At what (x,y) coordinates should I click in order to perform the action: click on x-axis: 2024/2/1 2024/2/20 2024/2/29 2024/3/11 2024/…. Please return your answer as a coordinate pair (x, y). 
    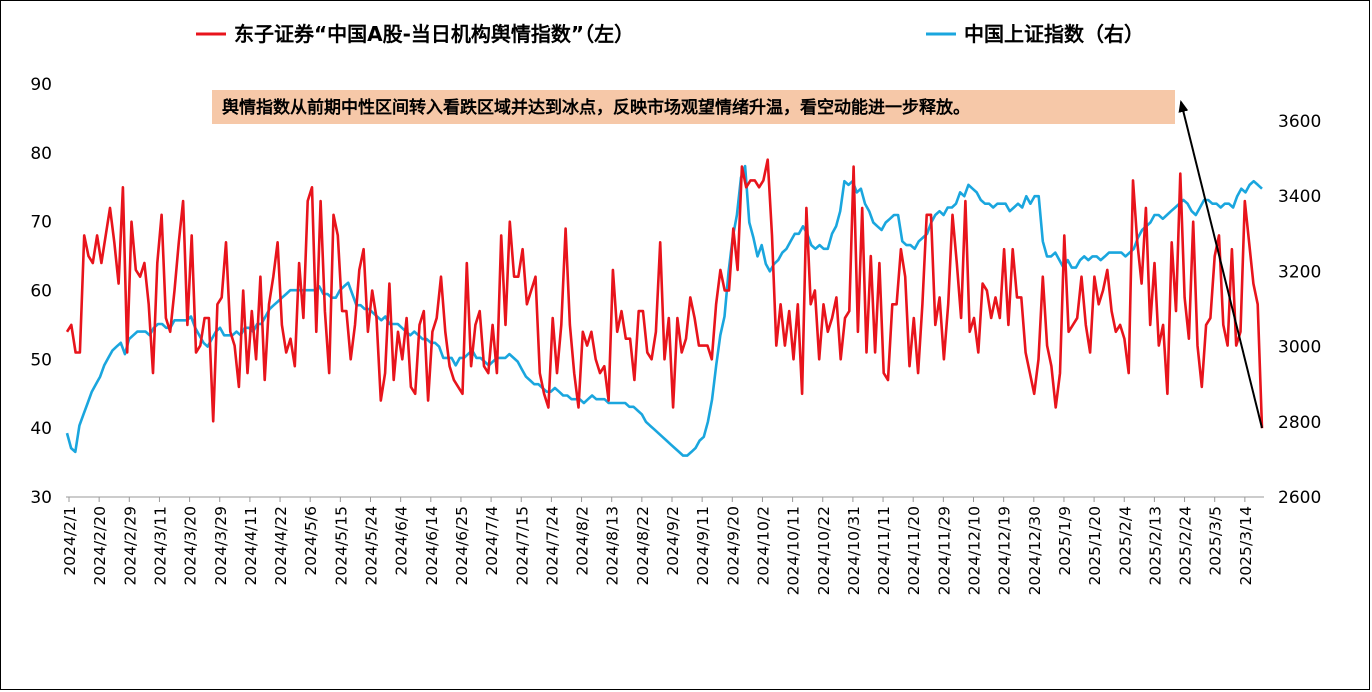
    Looking at the image, I should click on (658, 546).